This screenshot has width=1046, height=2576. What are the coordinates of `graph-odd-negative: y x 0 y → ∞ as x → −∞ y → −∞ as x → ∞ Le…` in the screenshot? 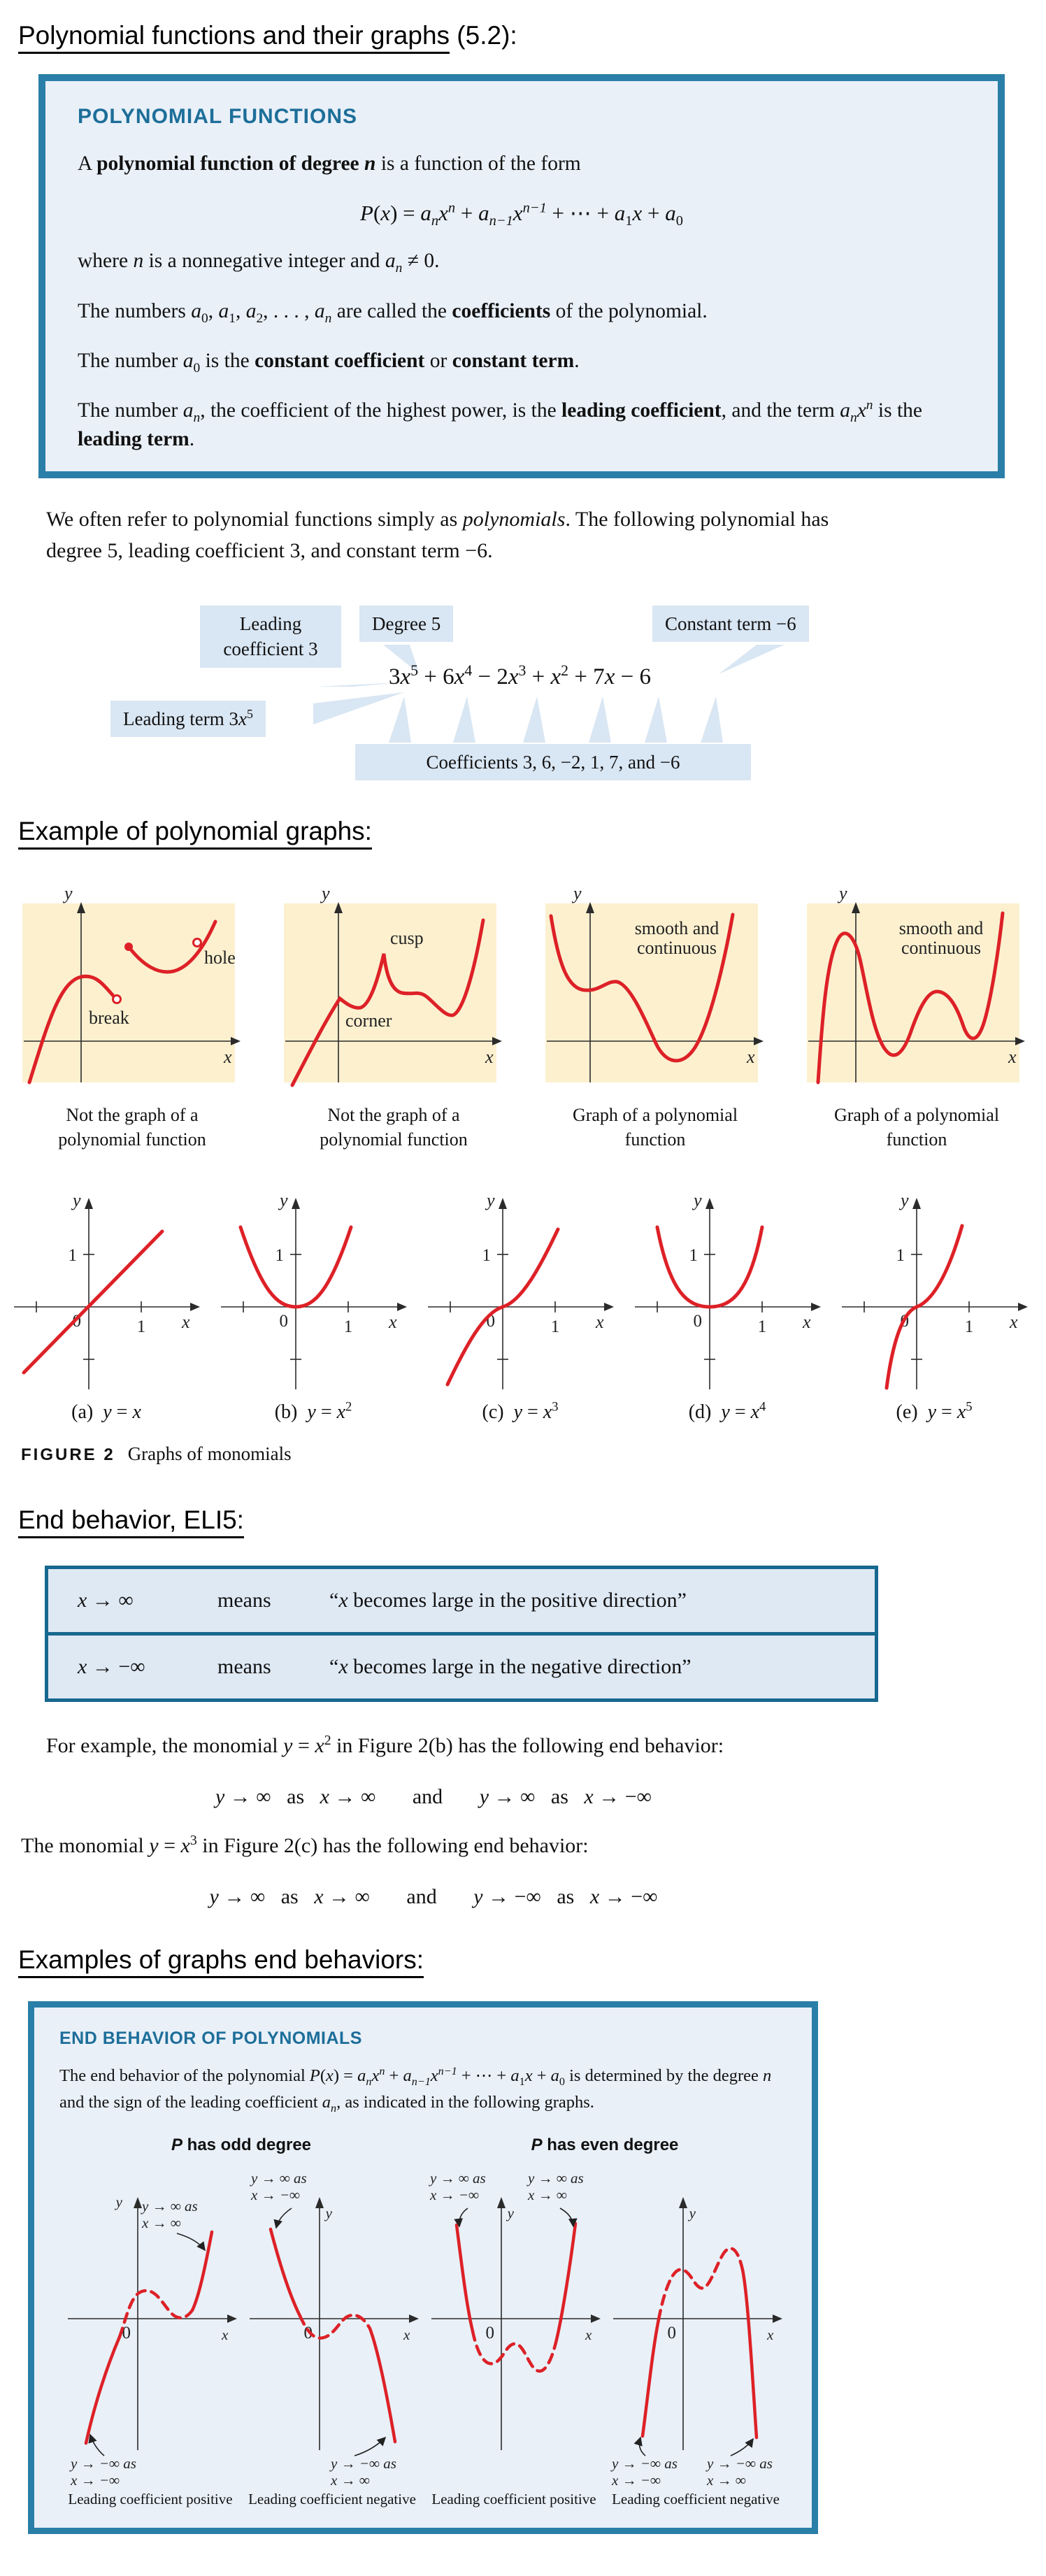 It's located at (332, 2337).